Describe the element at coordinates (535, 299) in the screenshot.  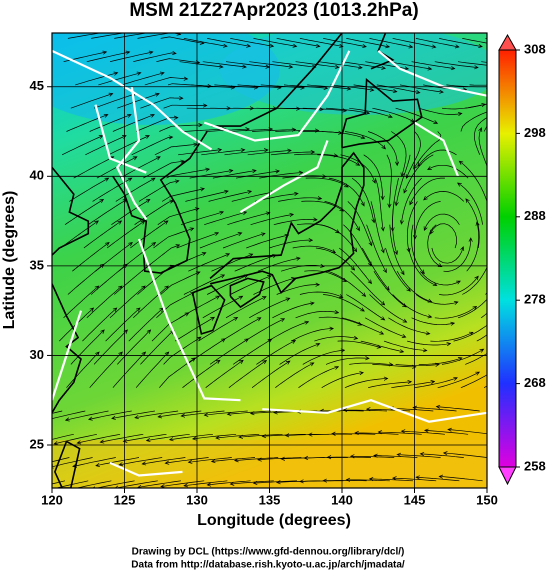
I see `colorbar-tick-label: 278` at that location.